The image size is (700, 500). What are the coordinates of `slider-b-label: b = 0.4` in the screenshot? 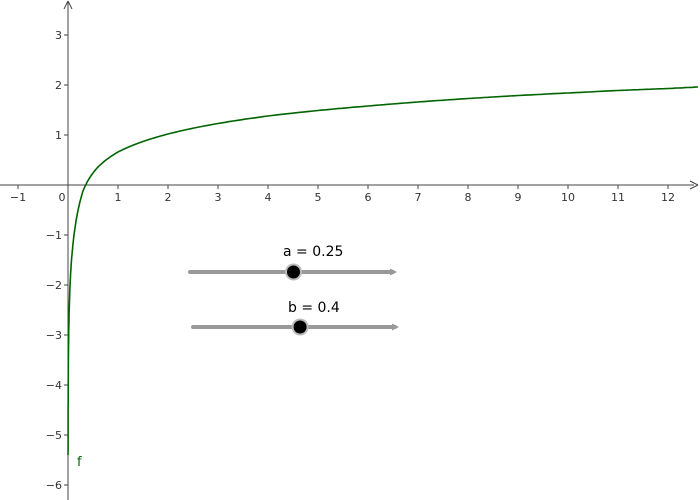 It's located at (314, 308).